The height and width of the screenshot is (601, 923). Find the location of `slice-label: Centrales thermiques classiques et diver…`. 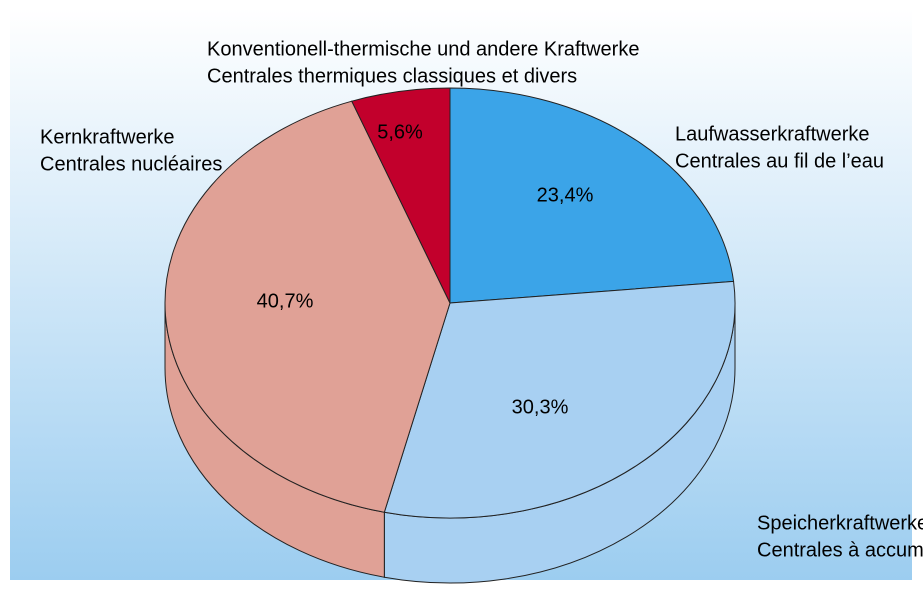

slice-label: Centrales thermiques classiques et diver… is located at coordinates (392, 76).